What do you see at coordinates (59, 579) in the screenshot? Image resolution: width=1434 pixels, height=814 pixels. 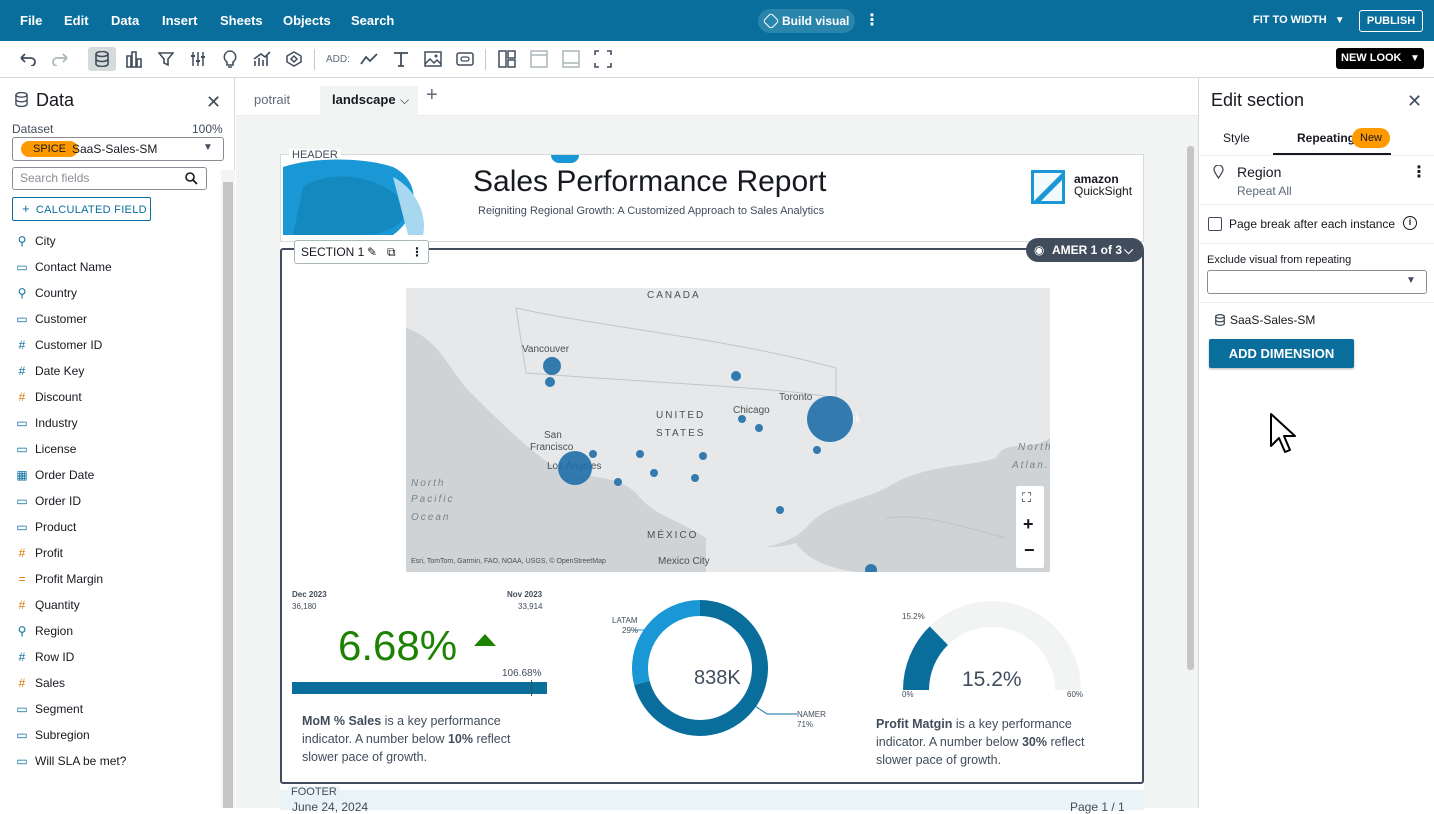 I see `field-item: = Profit Margin` at bounding box center [59, 579].